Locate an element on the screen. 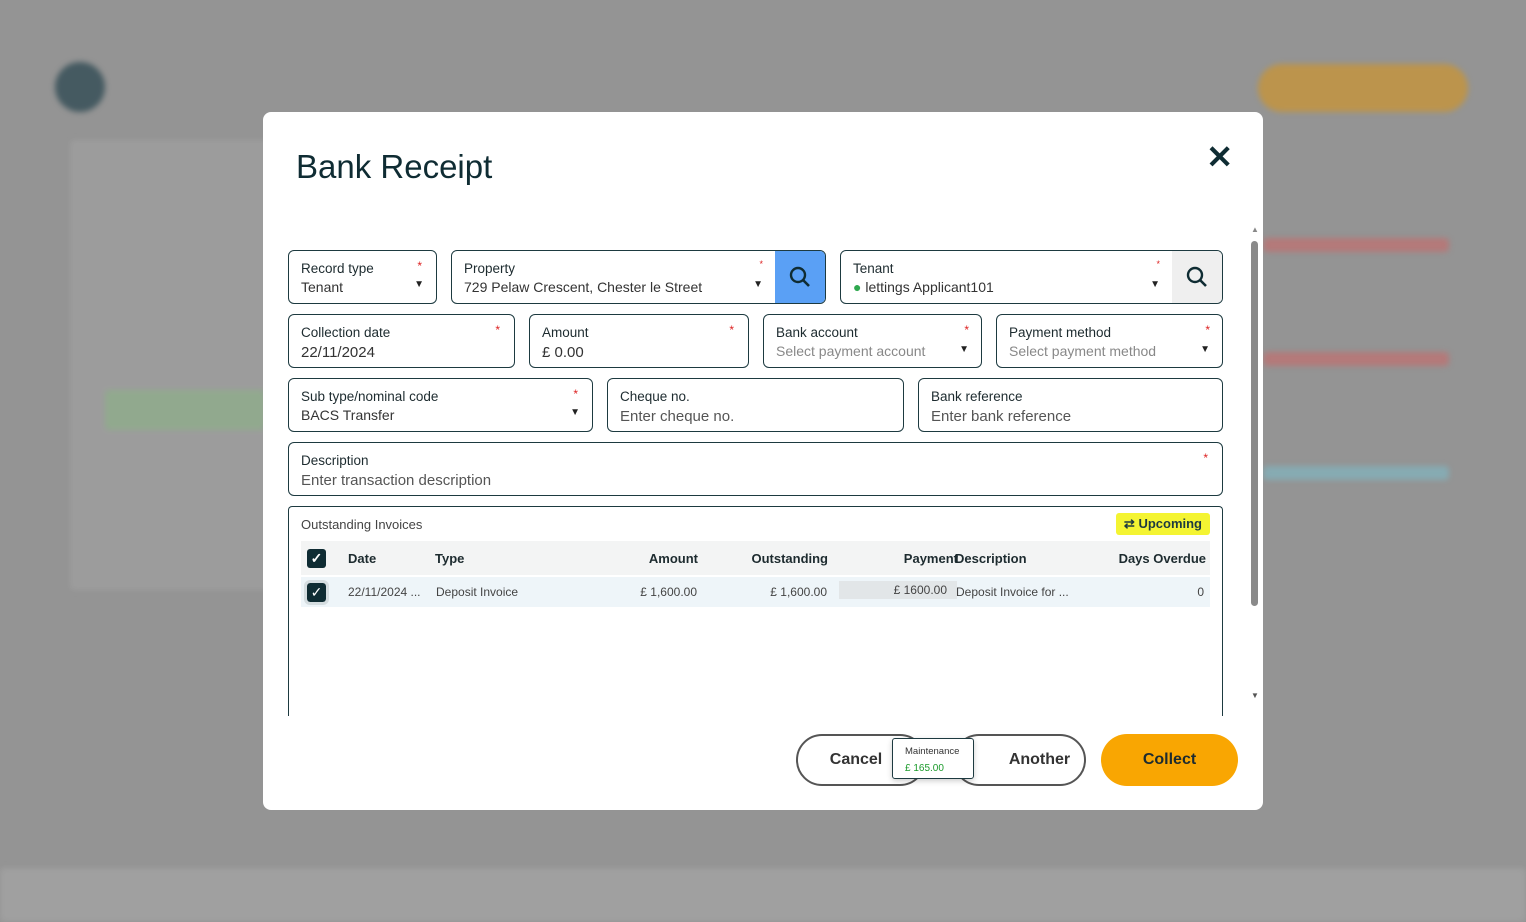  label: Description is located at coordinates (335, 460).